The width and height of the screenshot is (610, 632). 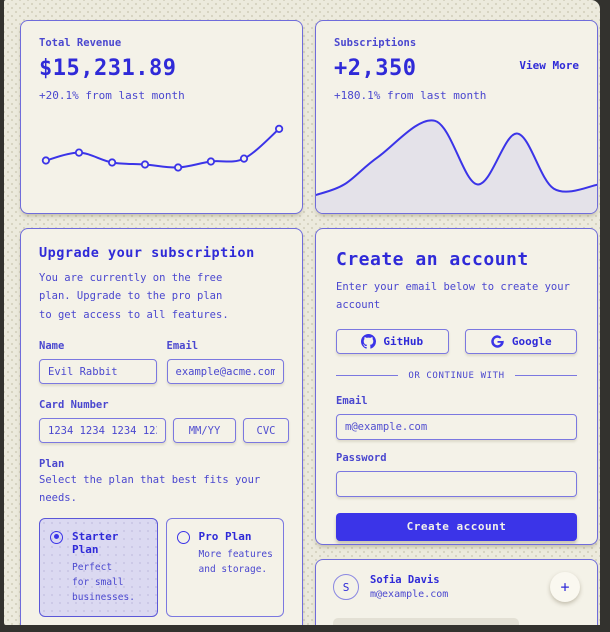 I want to click on github-icon, so click(x=369, y=341).